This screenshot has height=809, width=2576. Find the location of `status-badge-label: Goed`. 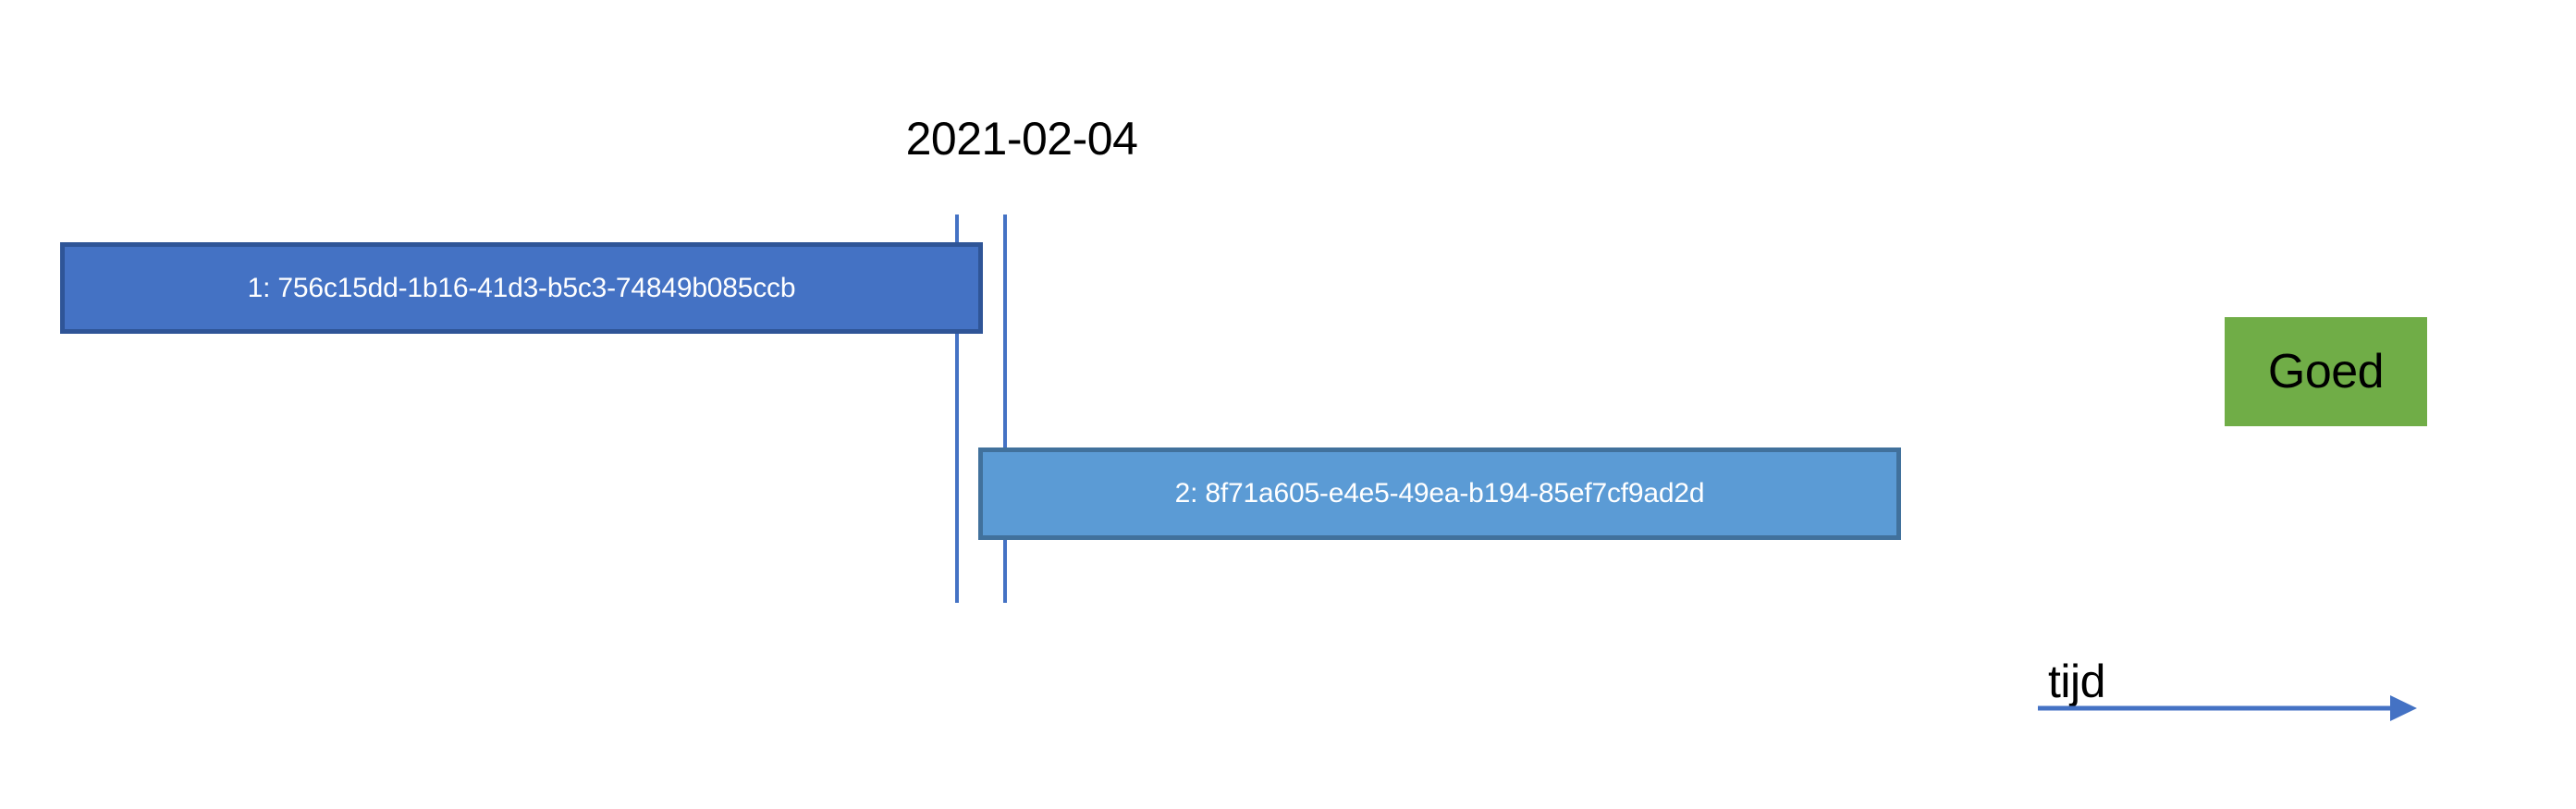

status-badge-label: Goed is located at coordinates (2326, 372).